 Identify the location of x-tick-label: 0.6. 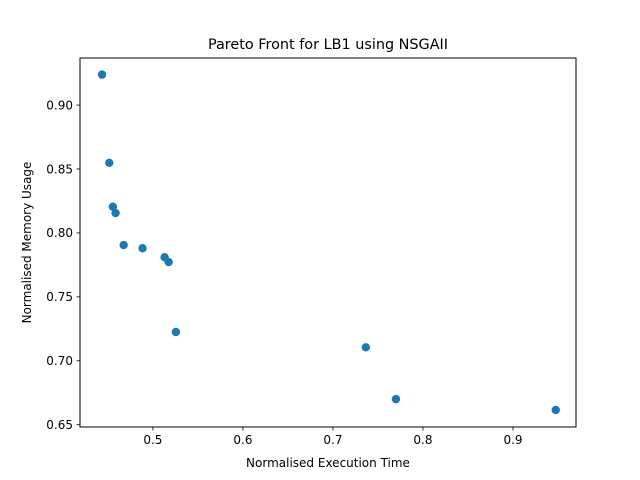
(242, 440).